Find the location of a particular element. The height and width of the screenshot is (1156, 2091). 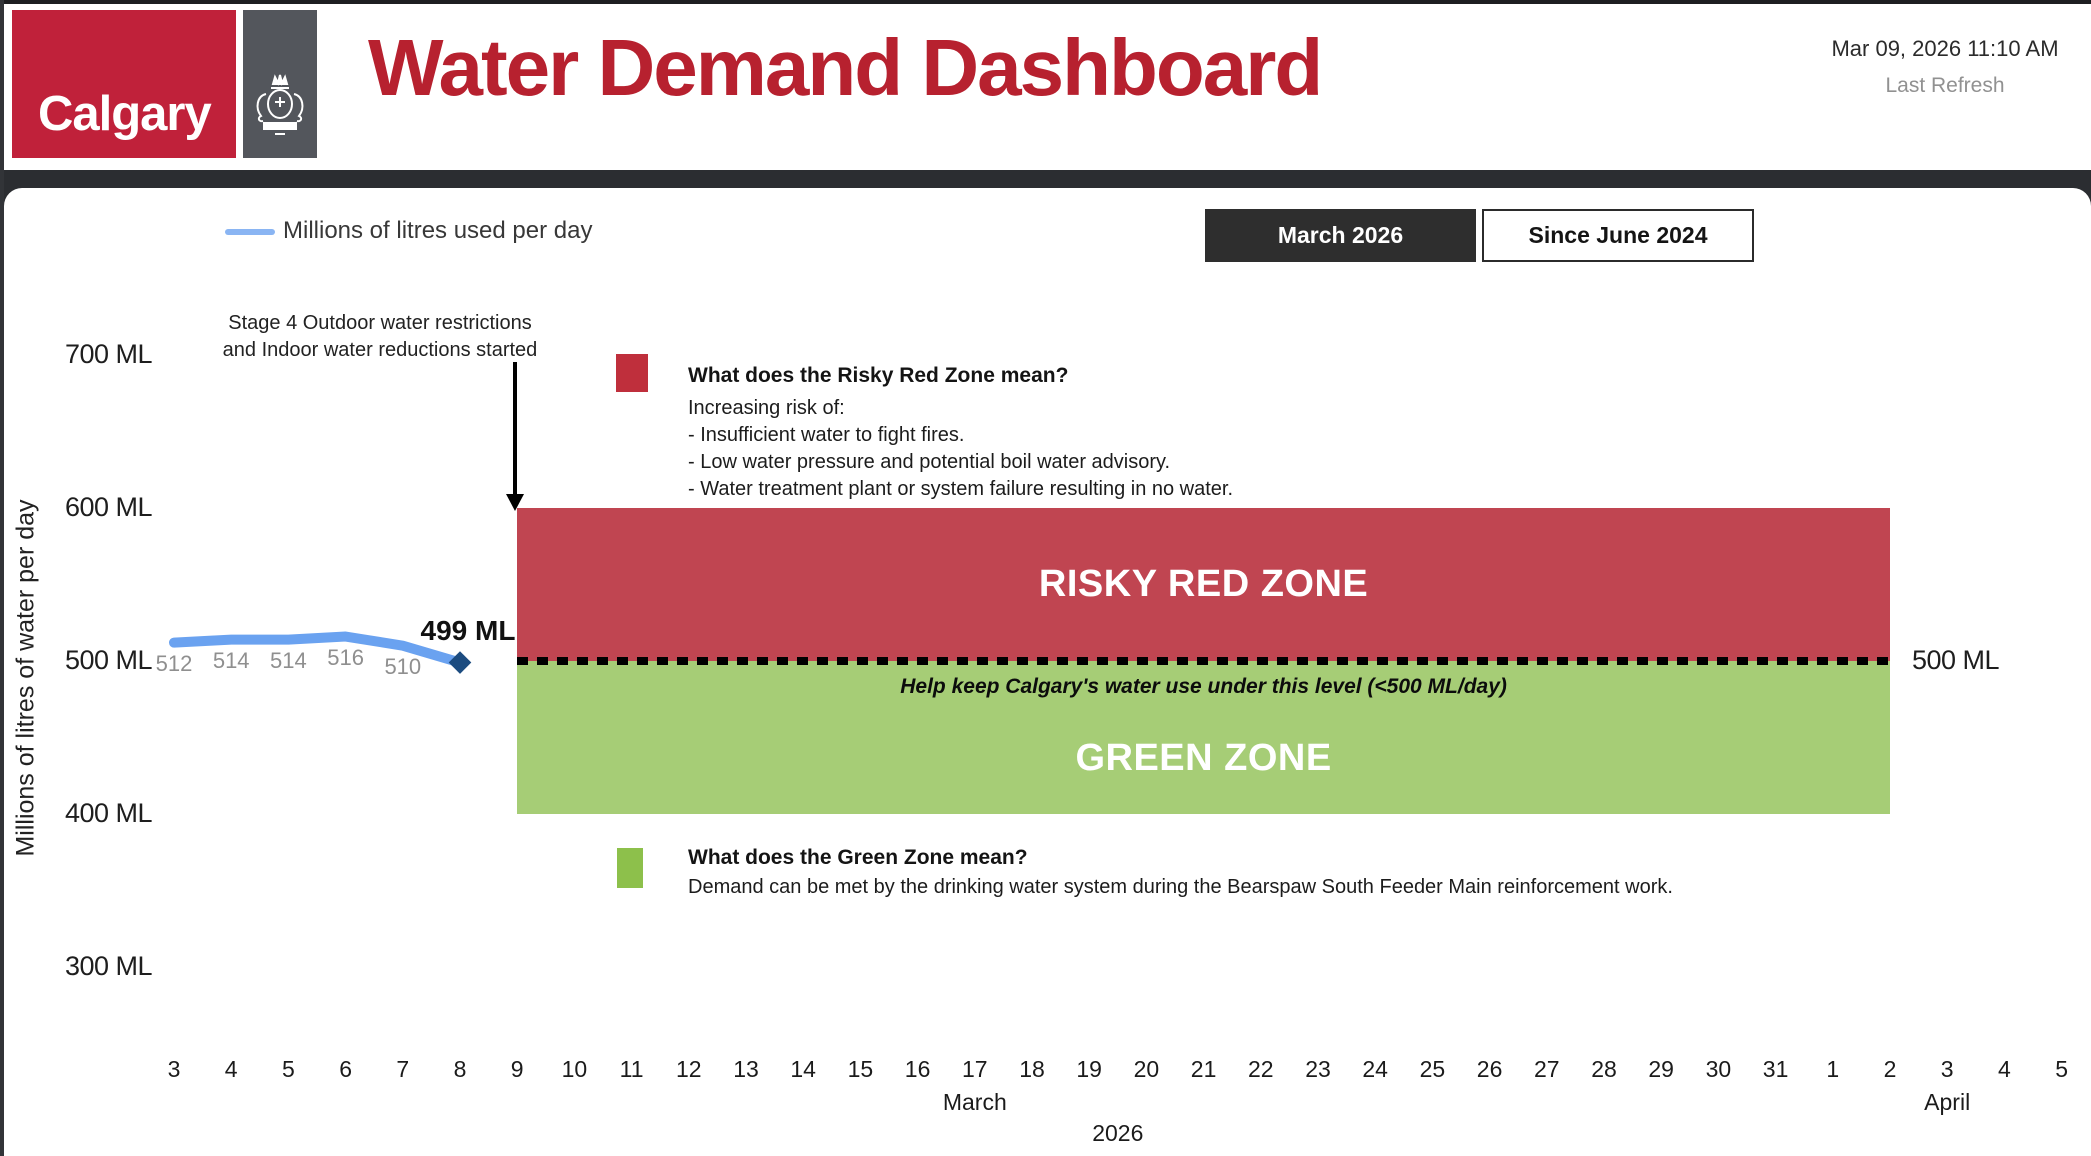

red-zone-info-line: - Insufficient water to fight fires. is located at coordinates (826, 435).